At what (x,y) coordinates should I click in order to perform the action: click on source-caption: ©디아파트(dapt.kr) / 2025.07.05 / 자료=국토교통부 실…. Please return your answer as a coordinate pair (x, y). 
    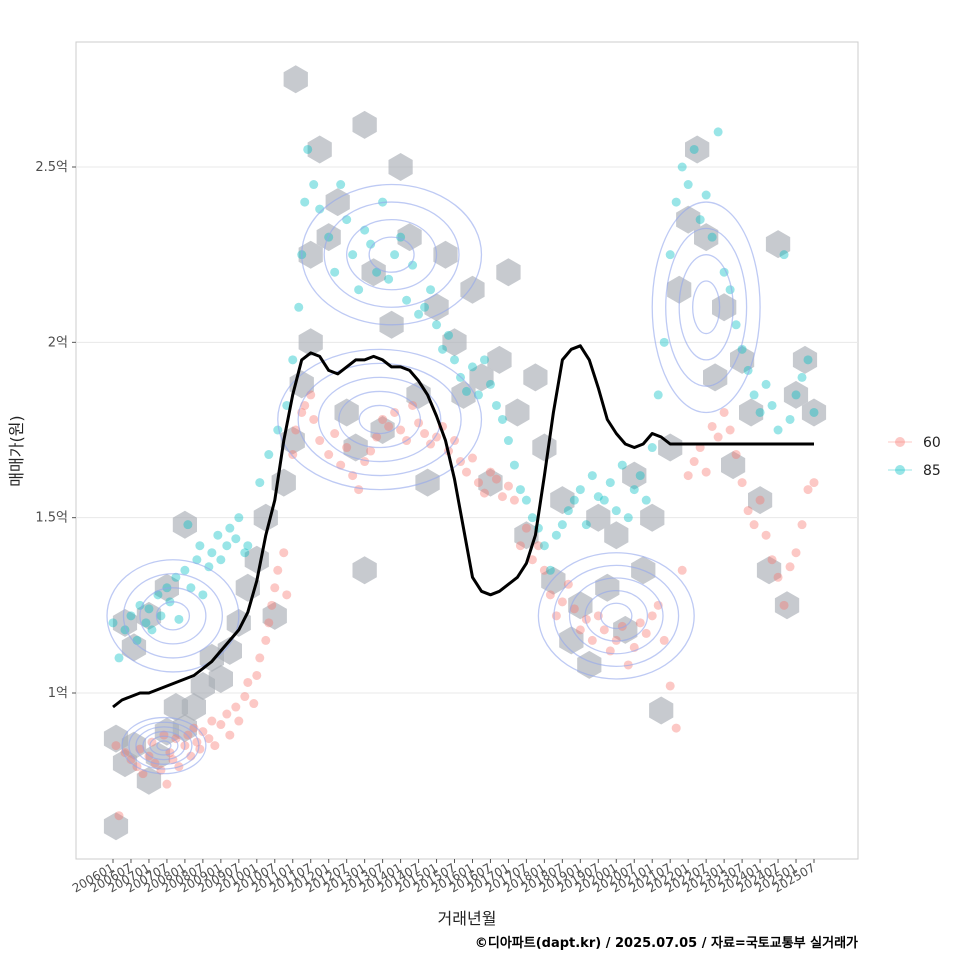
    Looking at the image, I should click on (666, 943).